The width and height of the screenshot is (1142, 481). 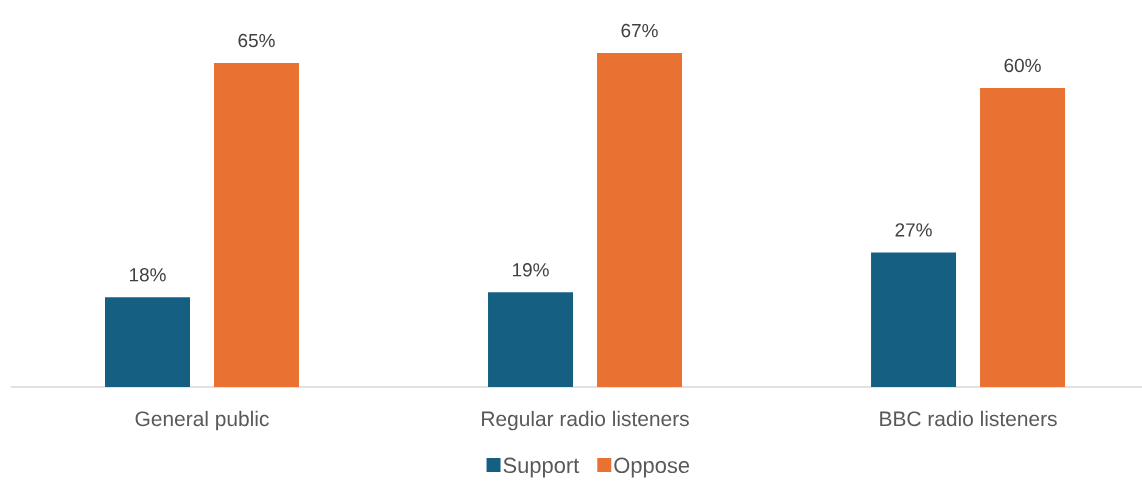 I want to click on data-label: 19%, so click(x=531, y=270).